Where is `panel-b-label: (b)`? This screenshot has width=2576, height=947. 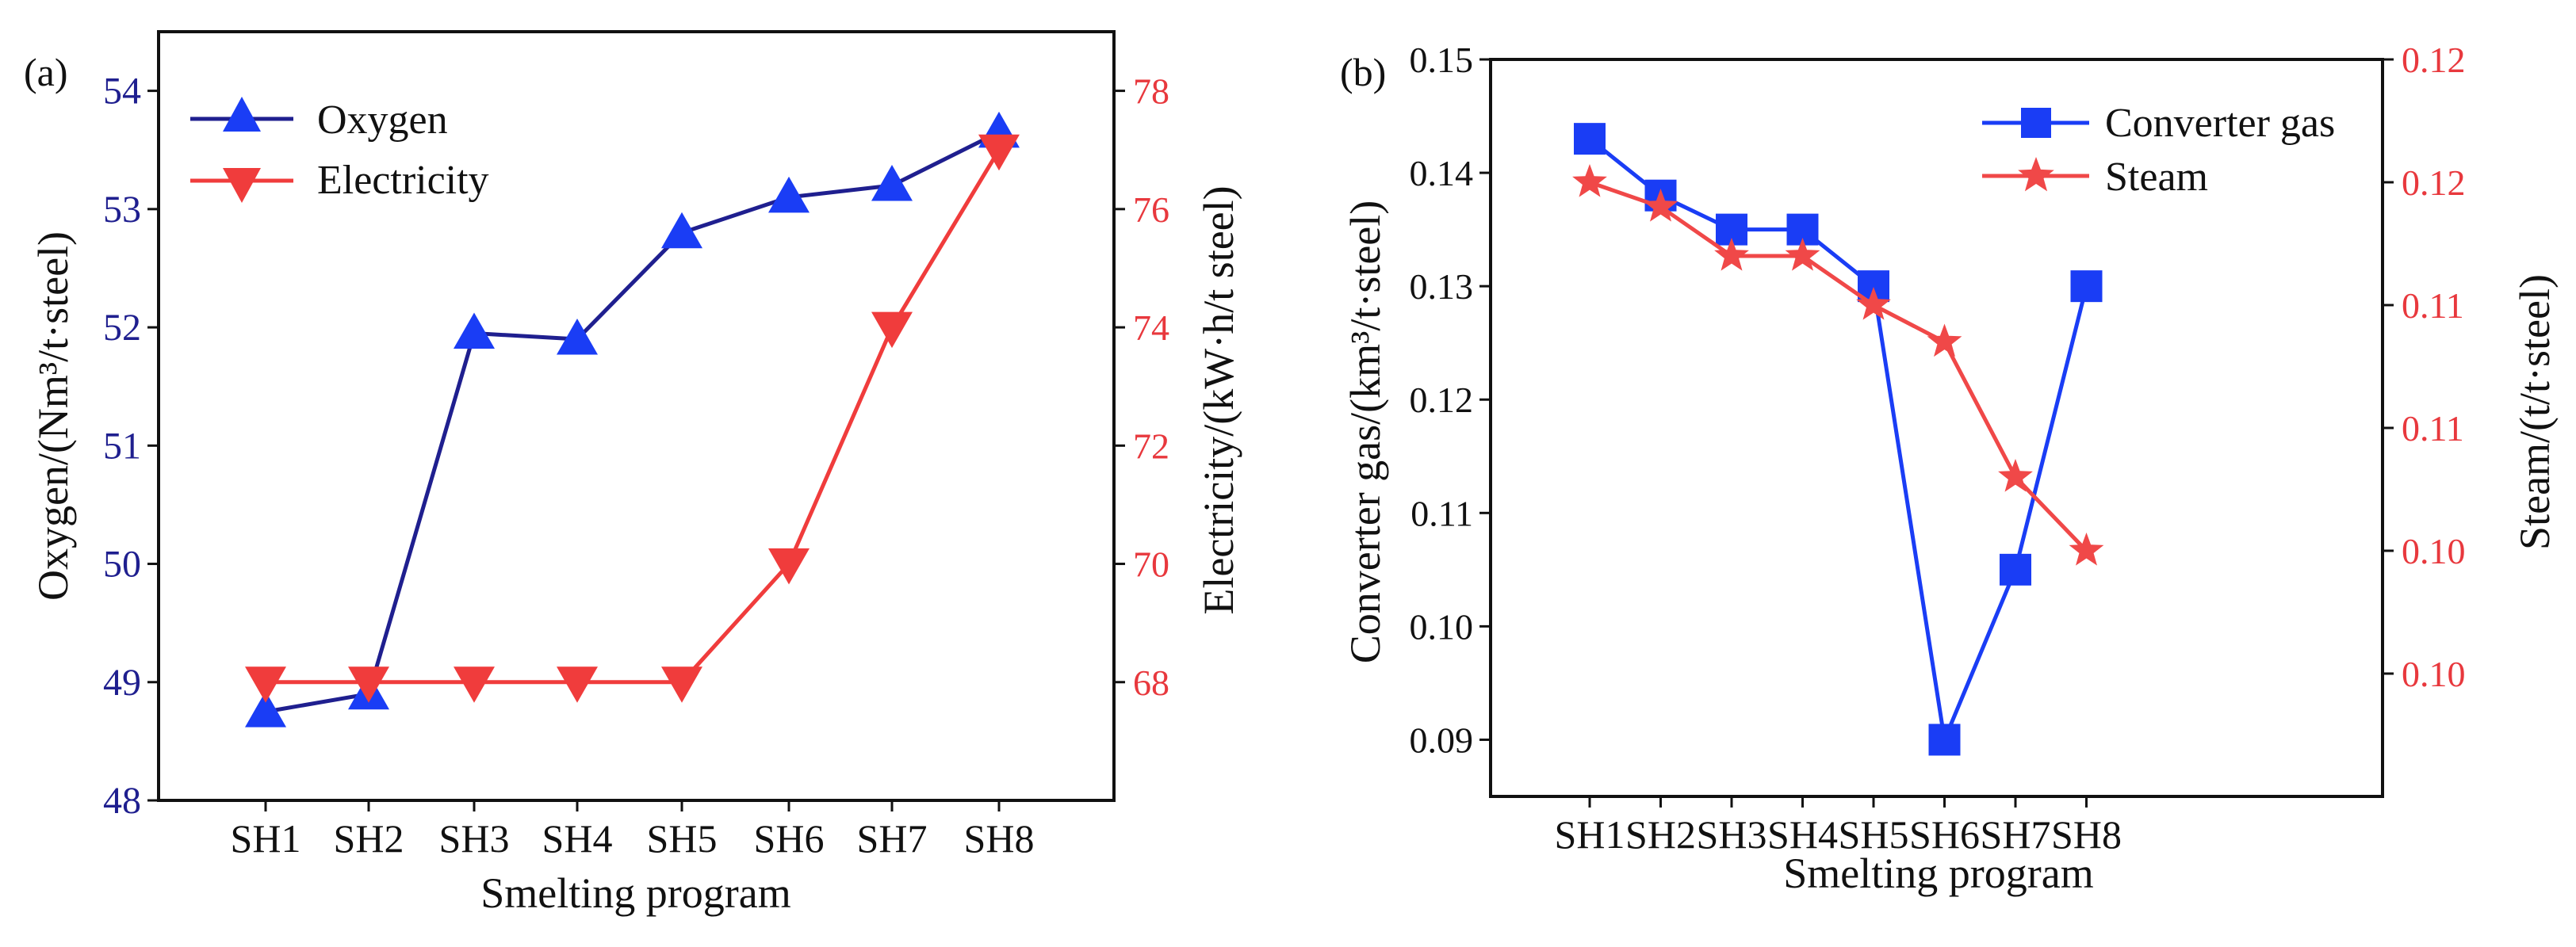 panel-b-label: (b) is located at coordinates (1363, 72).